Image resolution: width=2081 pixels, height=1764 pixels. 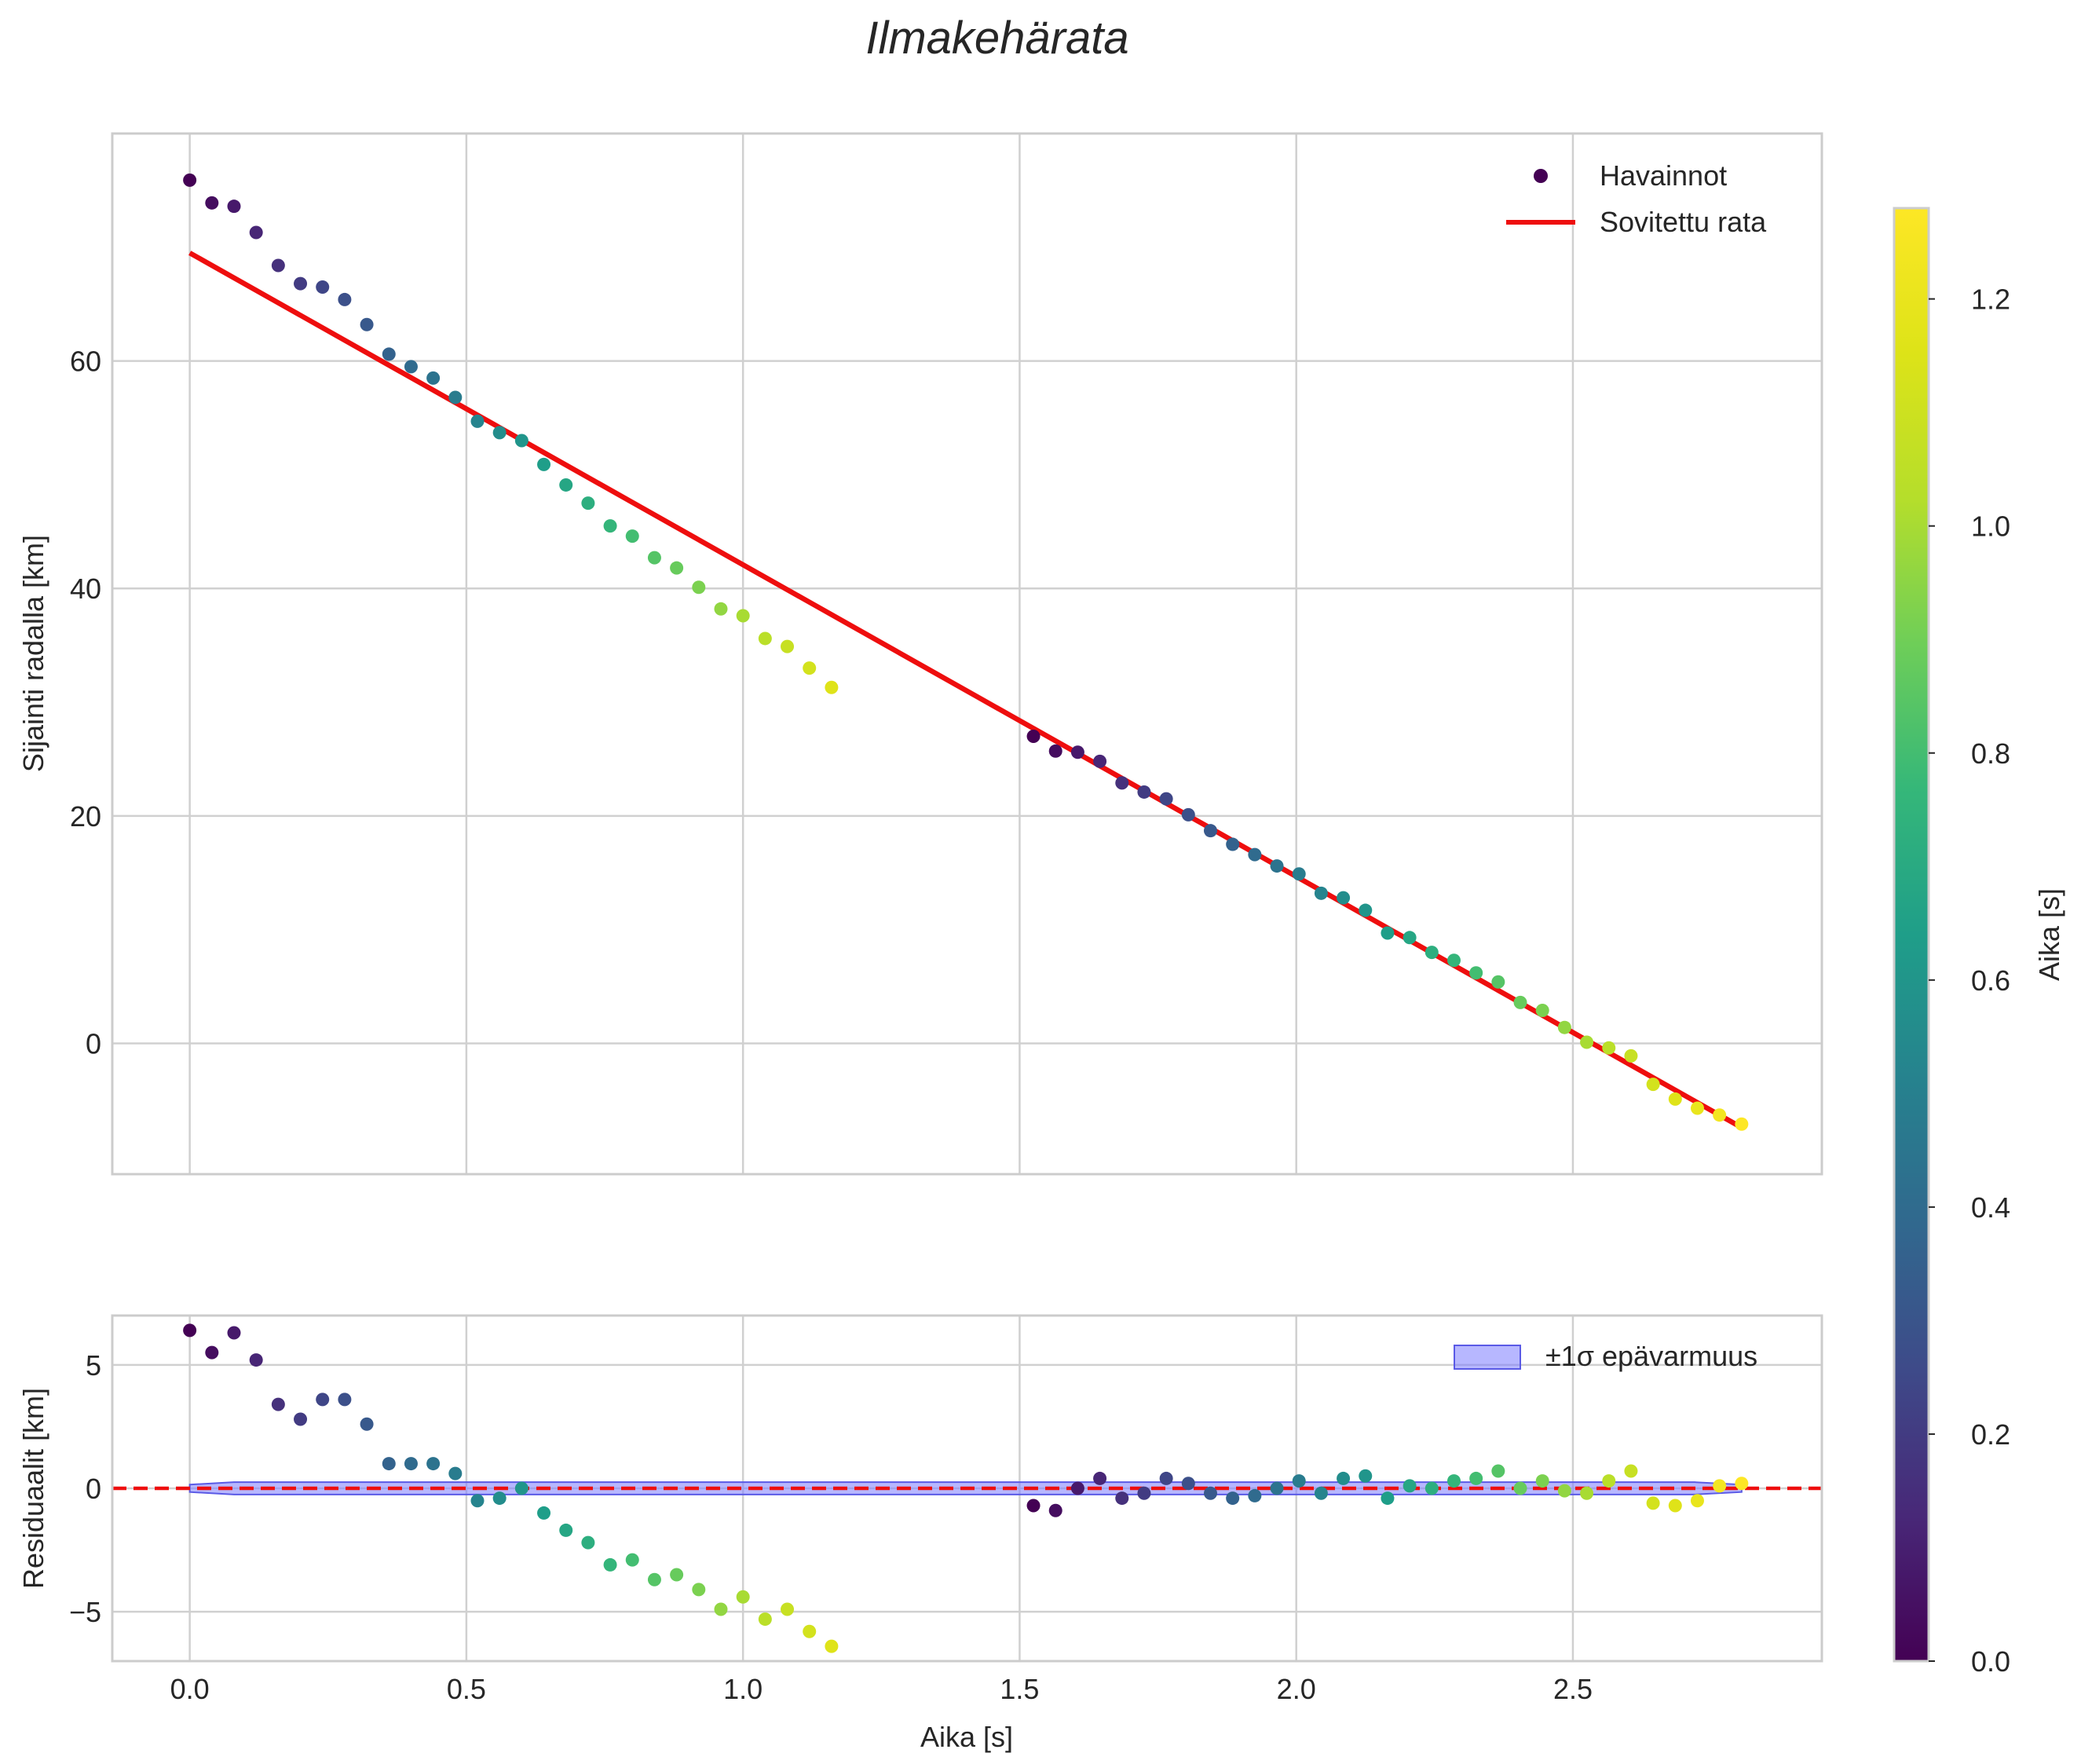 What do you see at coordinates (93, 1366) in the screenshot?
I see `bottom-ytick-label-2: 5` at bounding box center [93, 1366].